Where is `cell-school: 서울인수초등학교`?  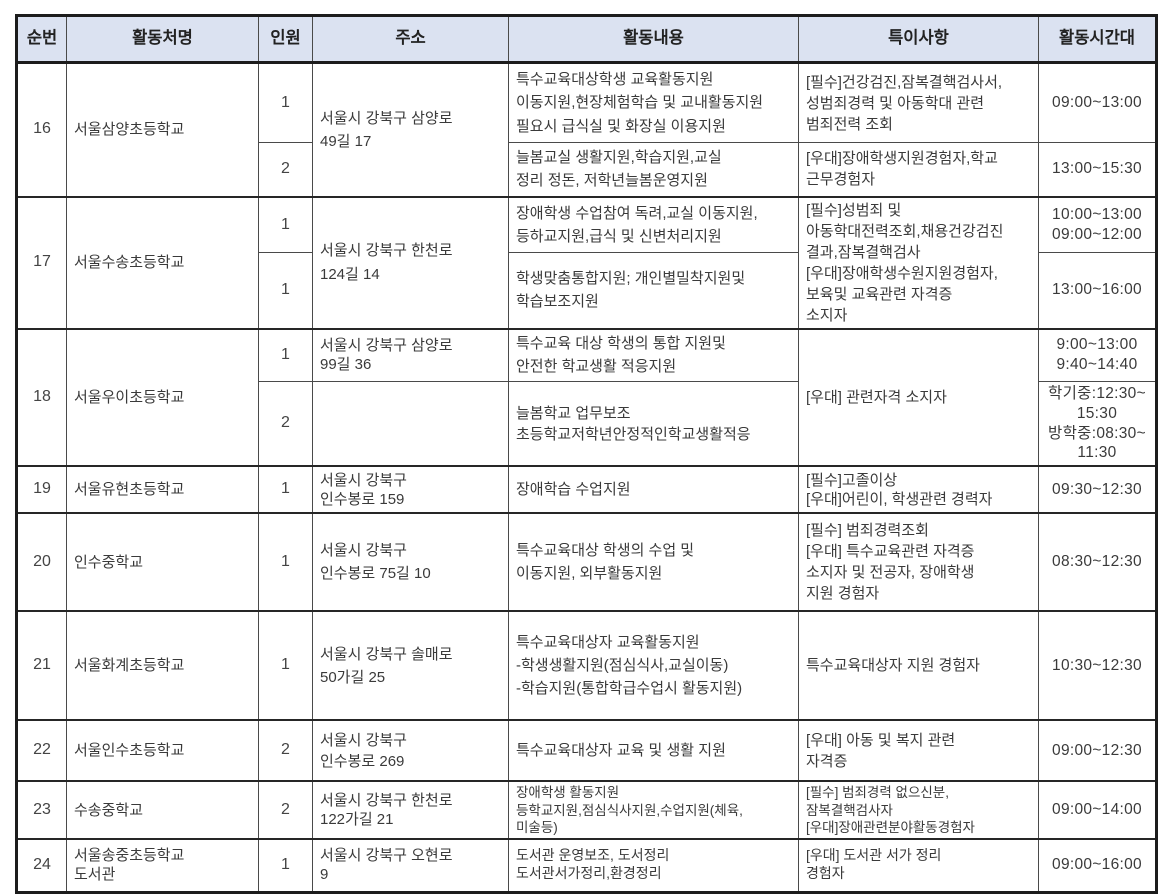
cell-school: 서울인수초등학교 is located at coordinates (162, 750).